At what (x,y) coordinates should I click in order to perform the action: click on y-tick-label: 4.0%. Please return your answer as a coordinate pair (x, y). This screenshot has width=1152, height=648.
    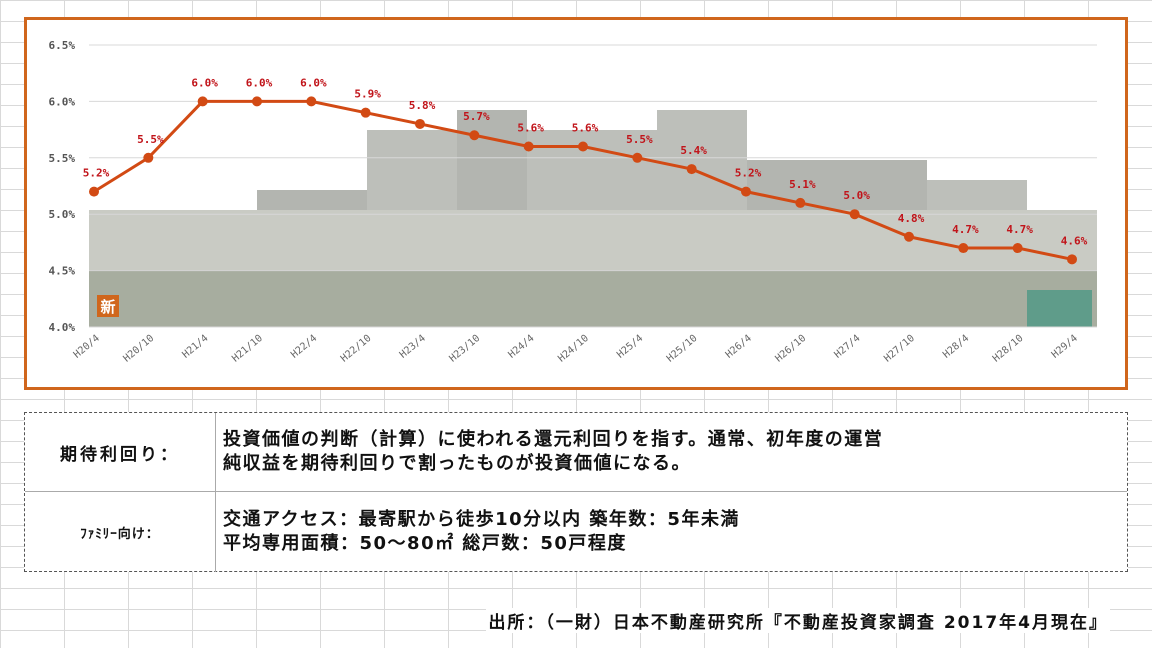
    Looking at the image, I should click on (62, 327).